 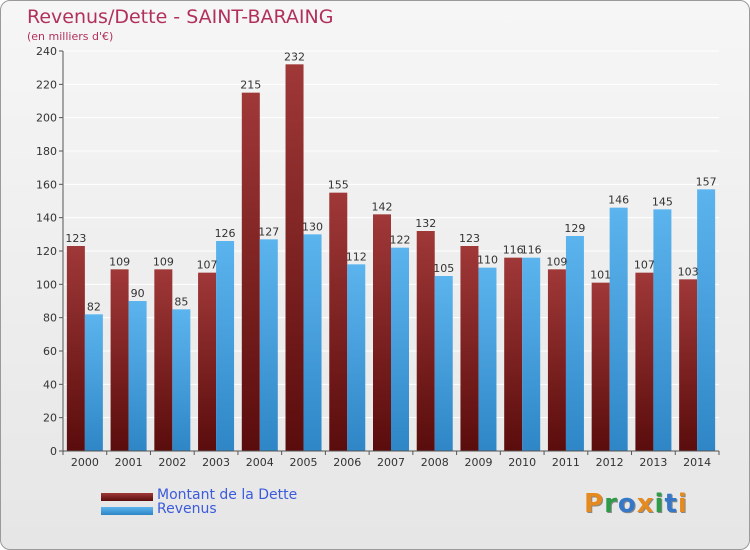 I want to click on data-label-revenus: 90, so click(x=138, y=293).